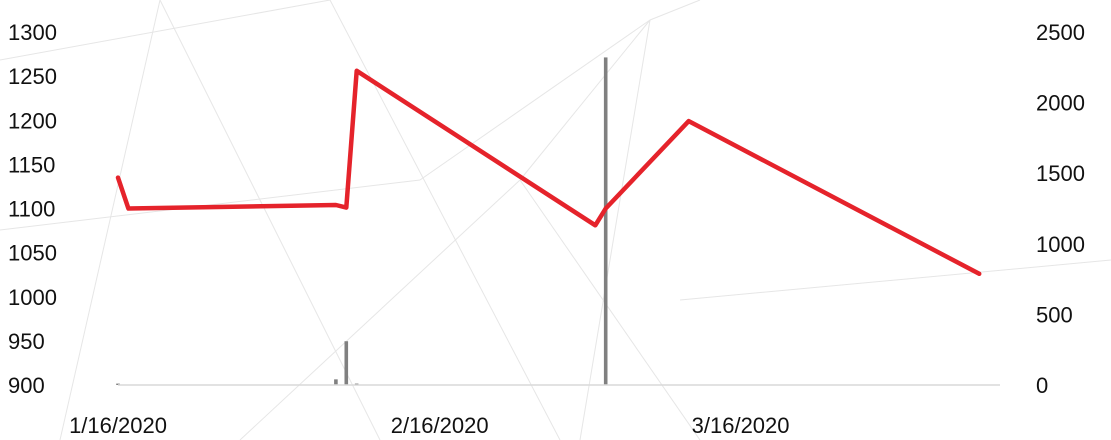 The height and width of the screenshot is (440, 1111). Describe the element at coordinates (32, 253) in the screenshot. I see `y-tick-label: 1050` at that location.